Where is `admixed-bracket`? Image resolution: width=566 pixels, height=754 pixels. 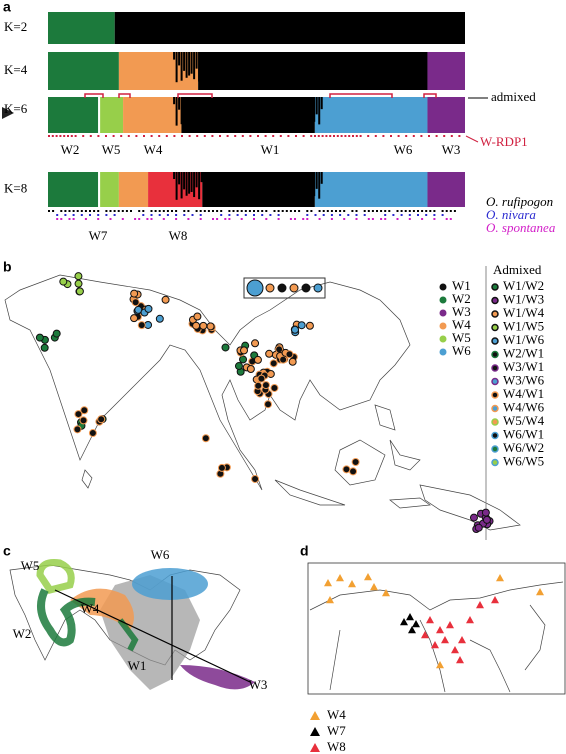 admixed-bracket is located at coordinates (361, 95).